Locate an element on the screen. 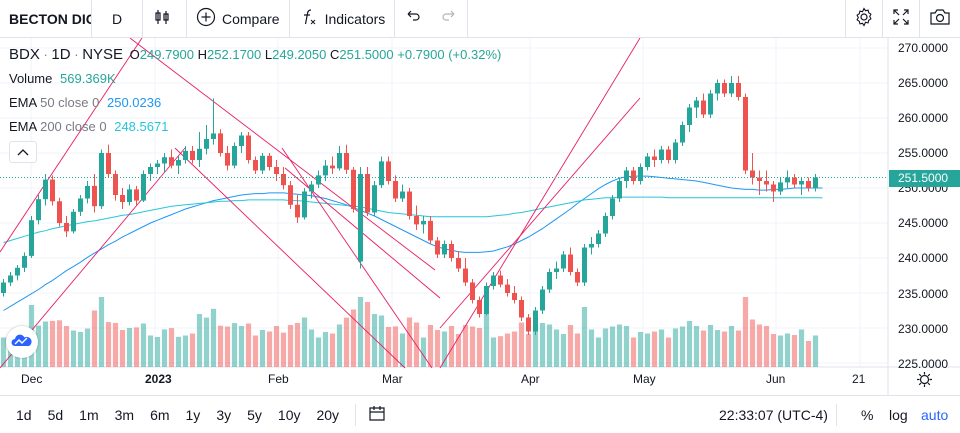 This screenshot has height=433, width=960. fullscreen-button is located at coordinates (900, 19).